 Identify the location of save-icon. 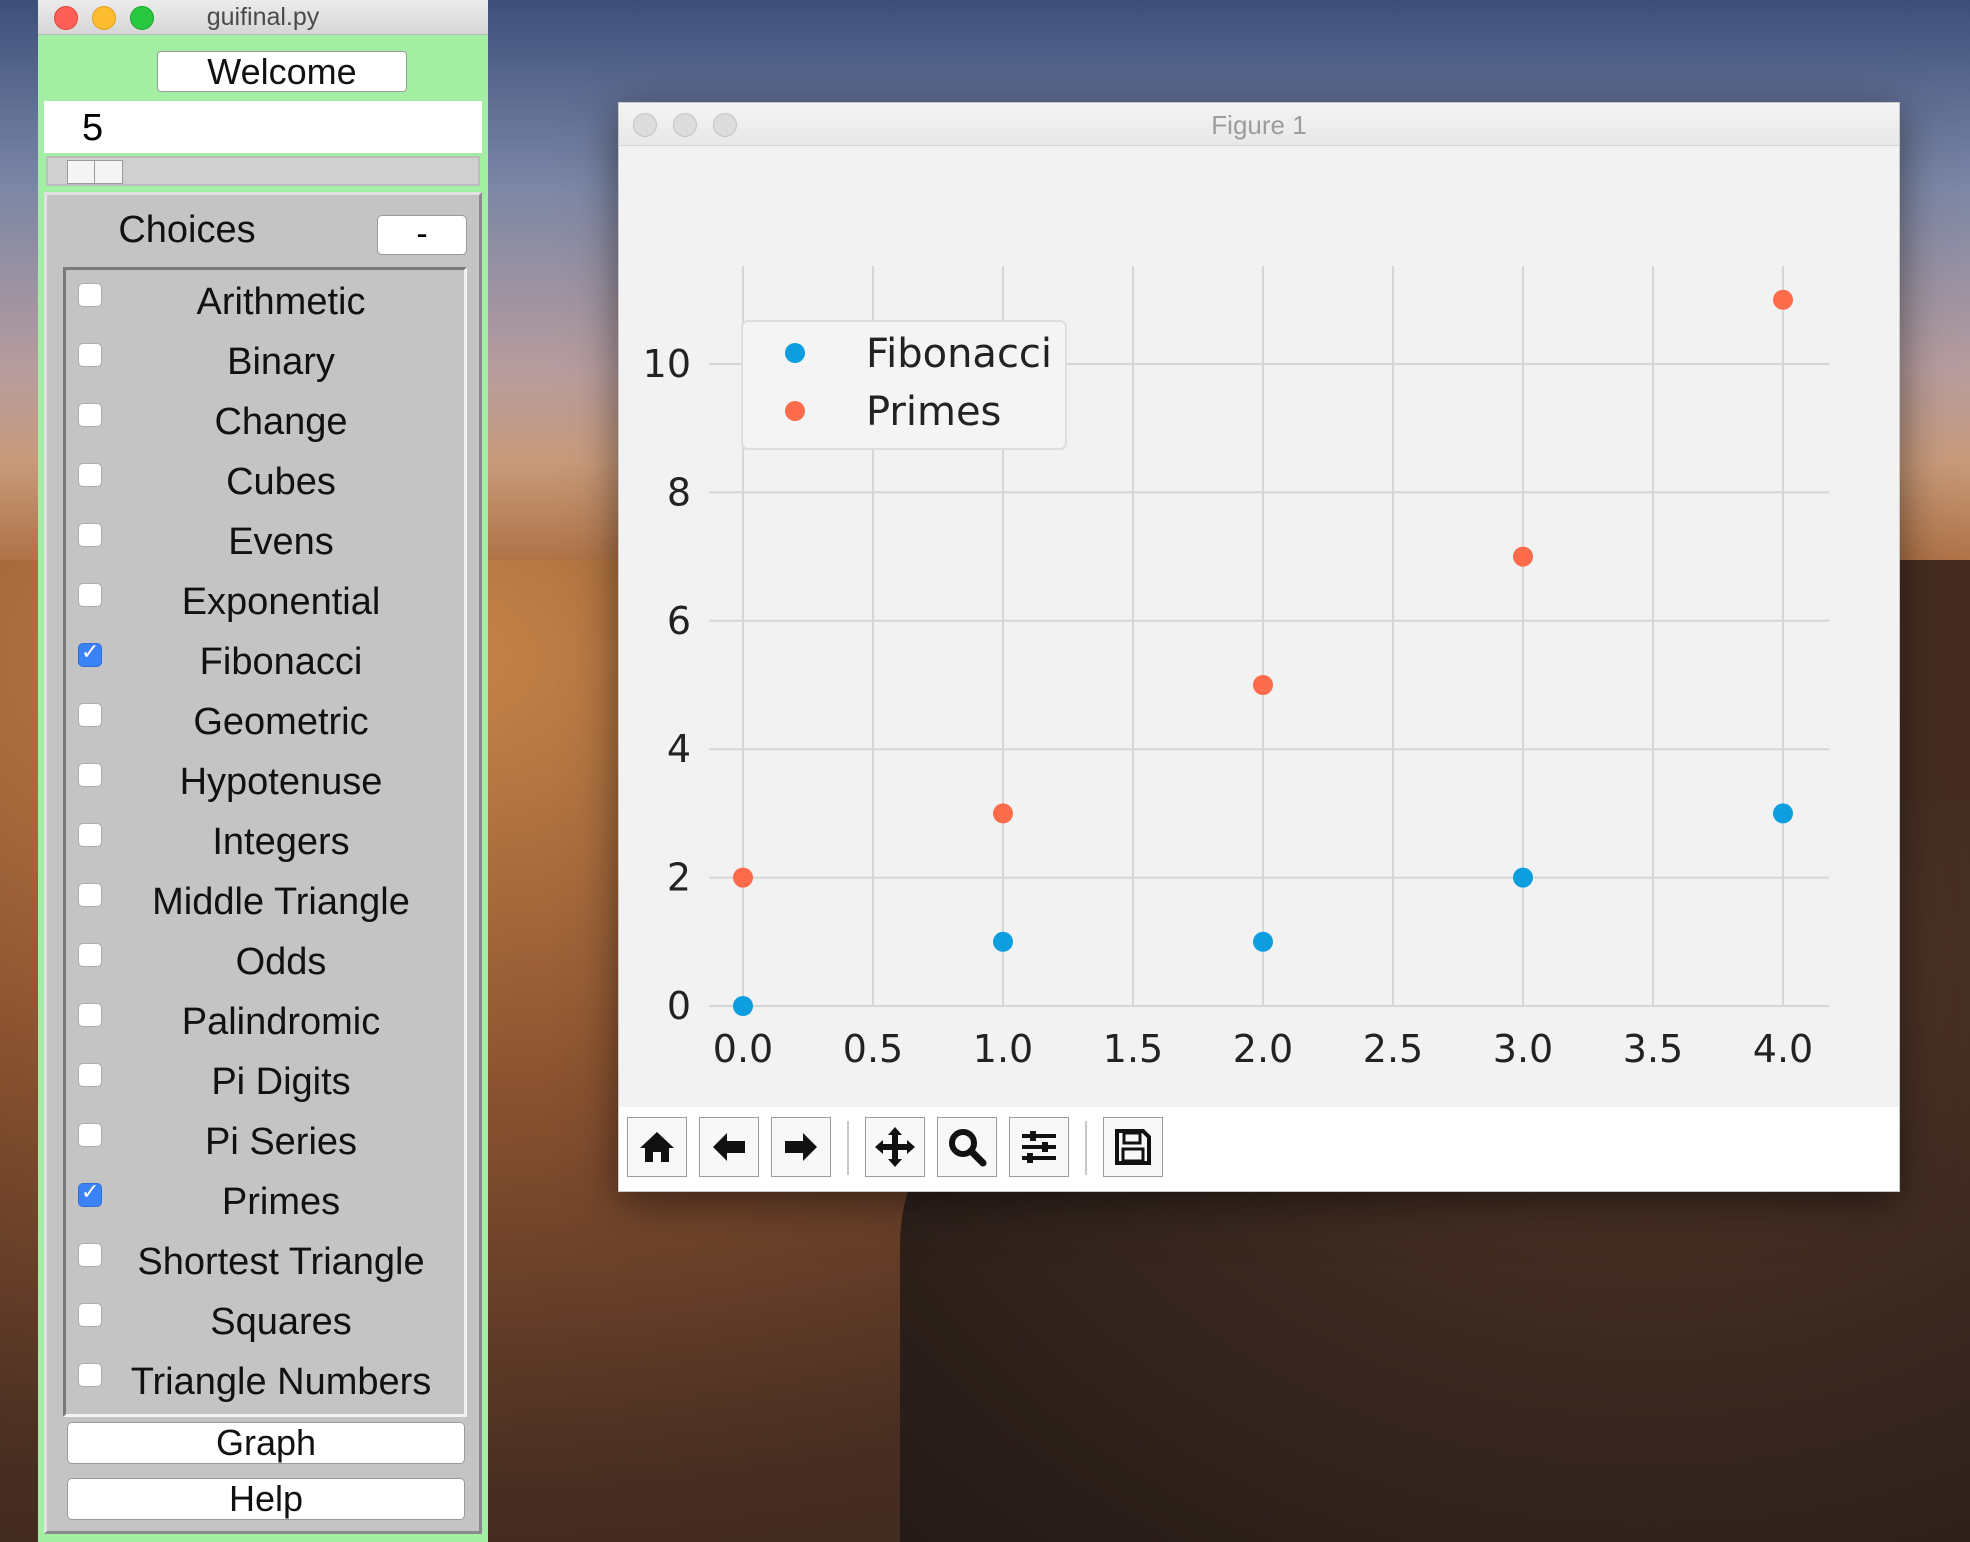
(1133, 1147).